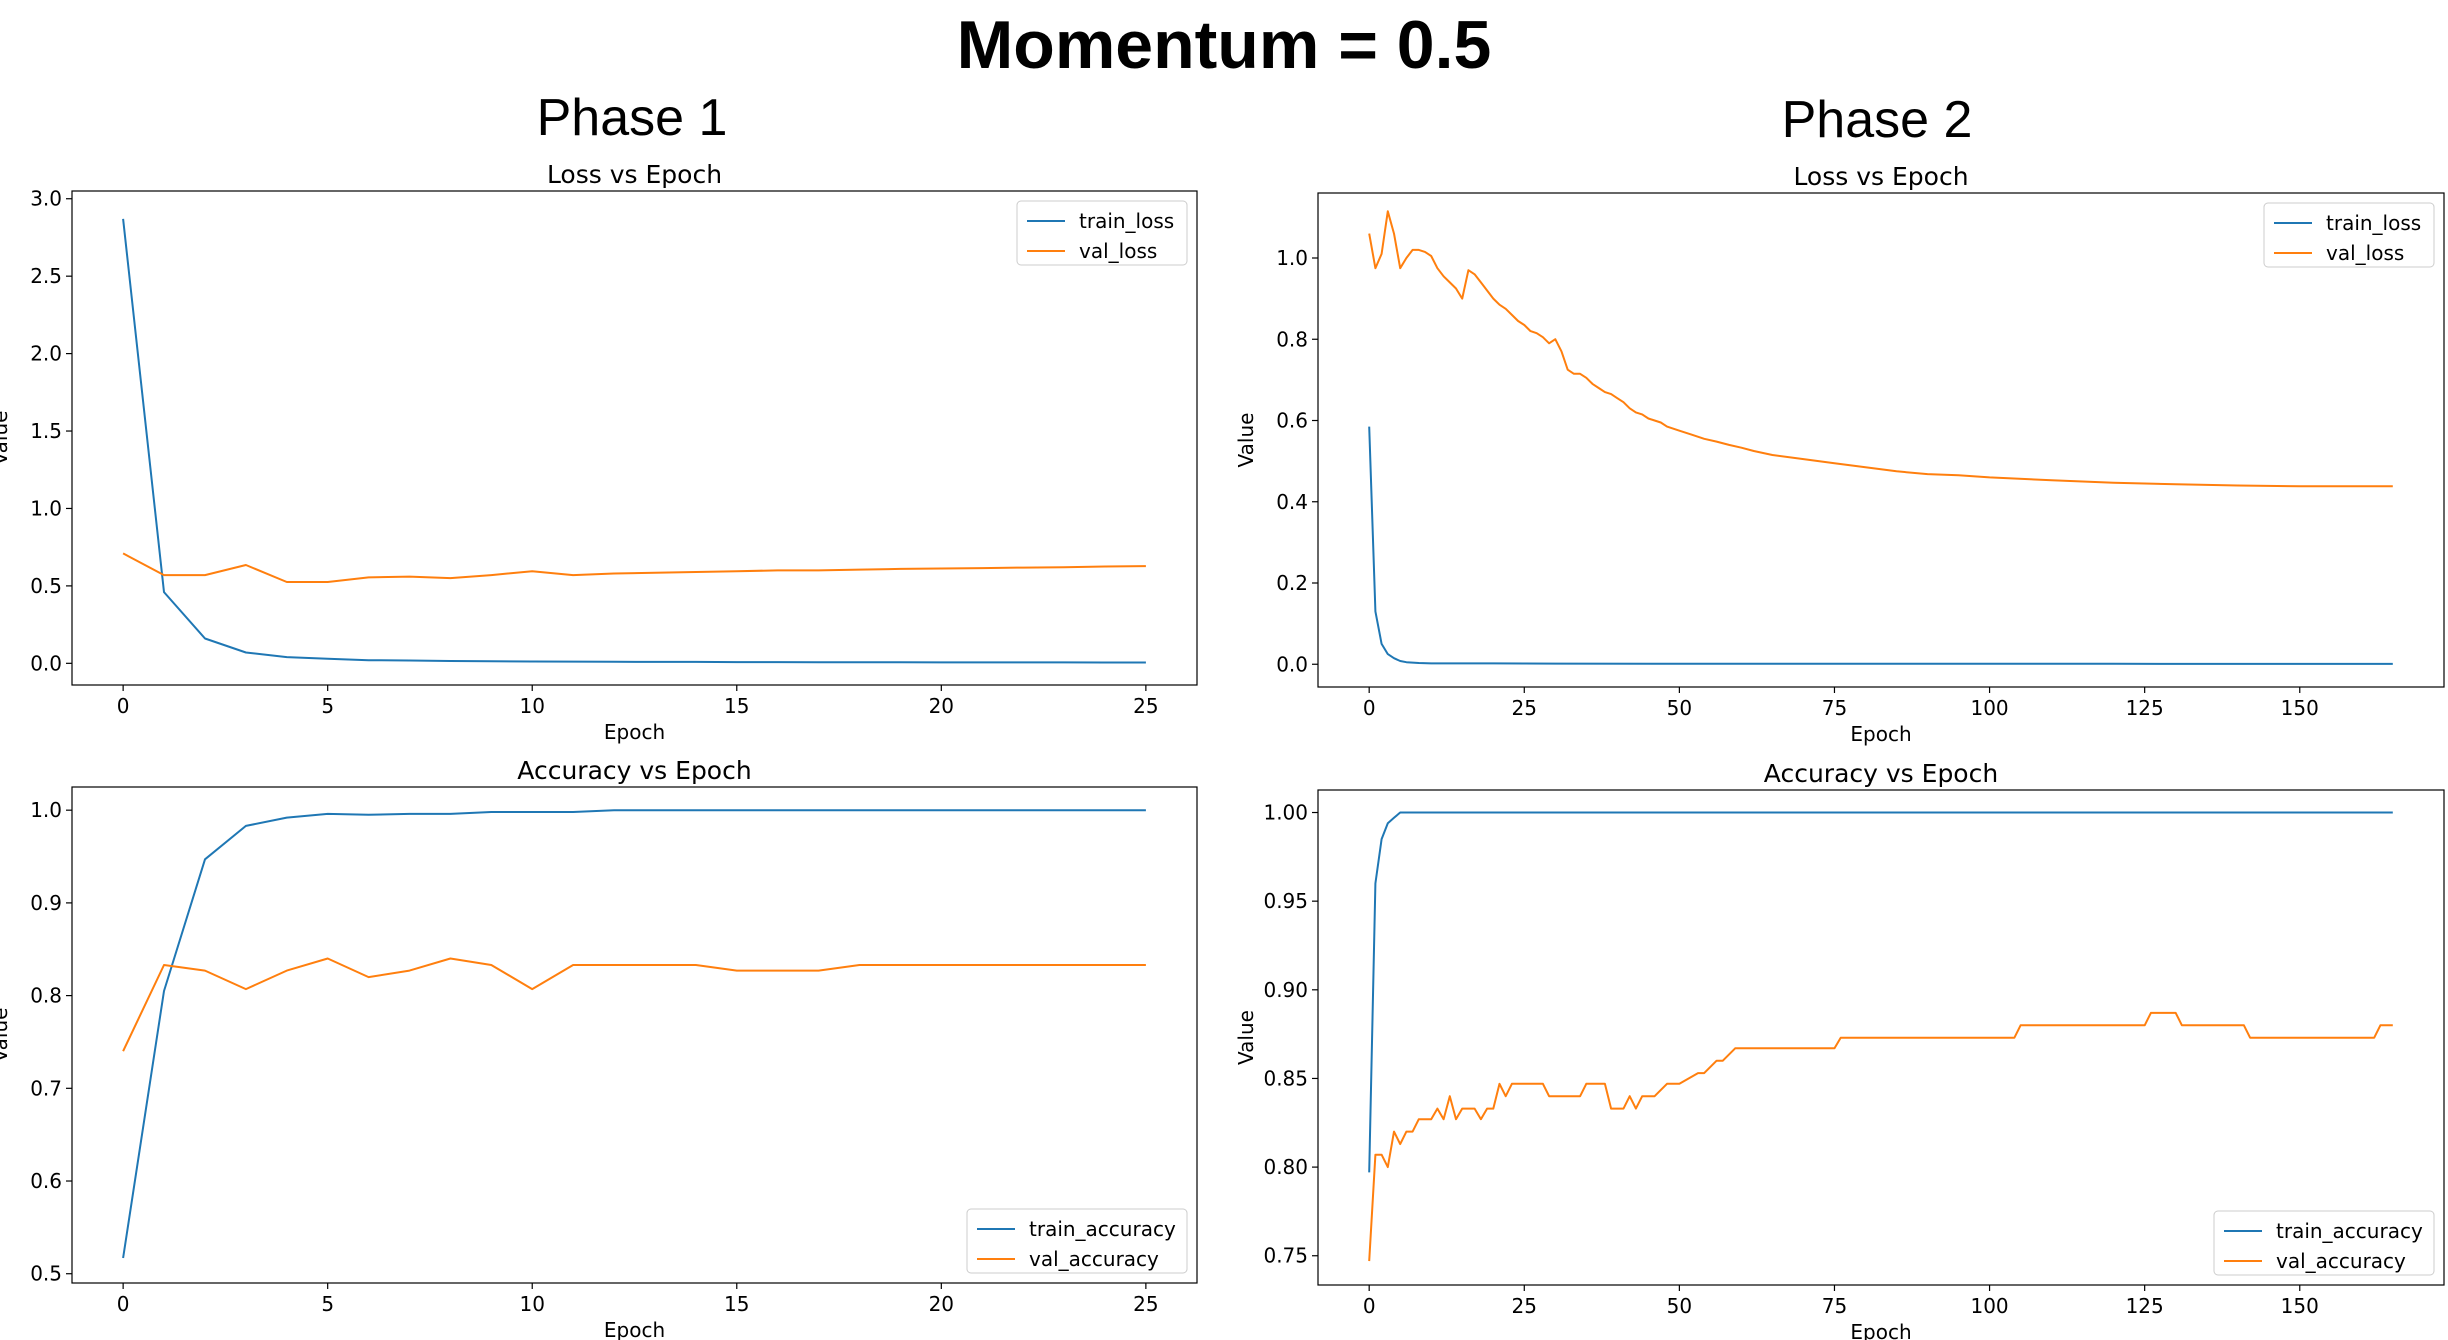  I want to click on y-tick-label: 0.85, so click(1285, 1078).